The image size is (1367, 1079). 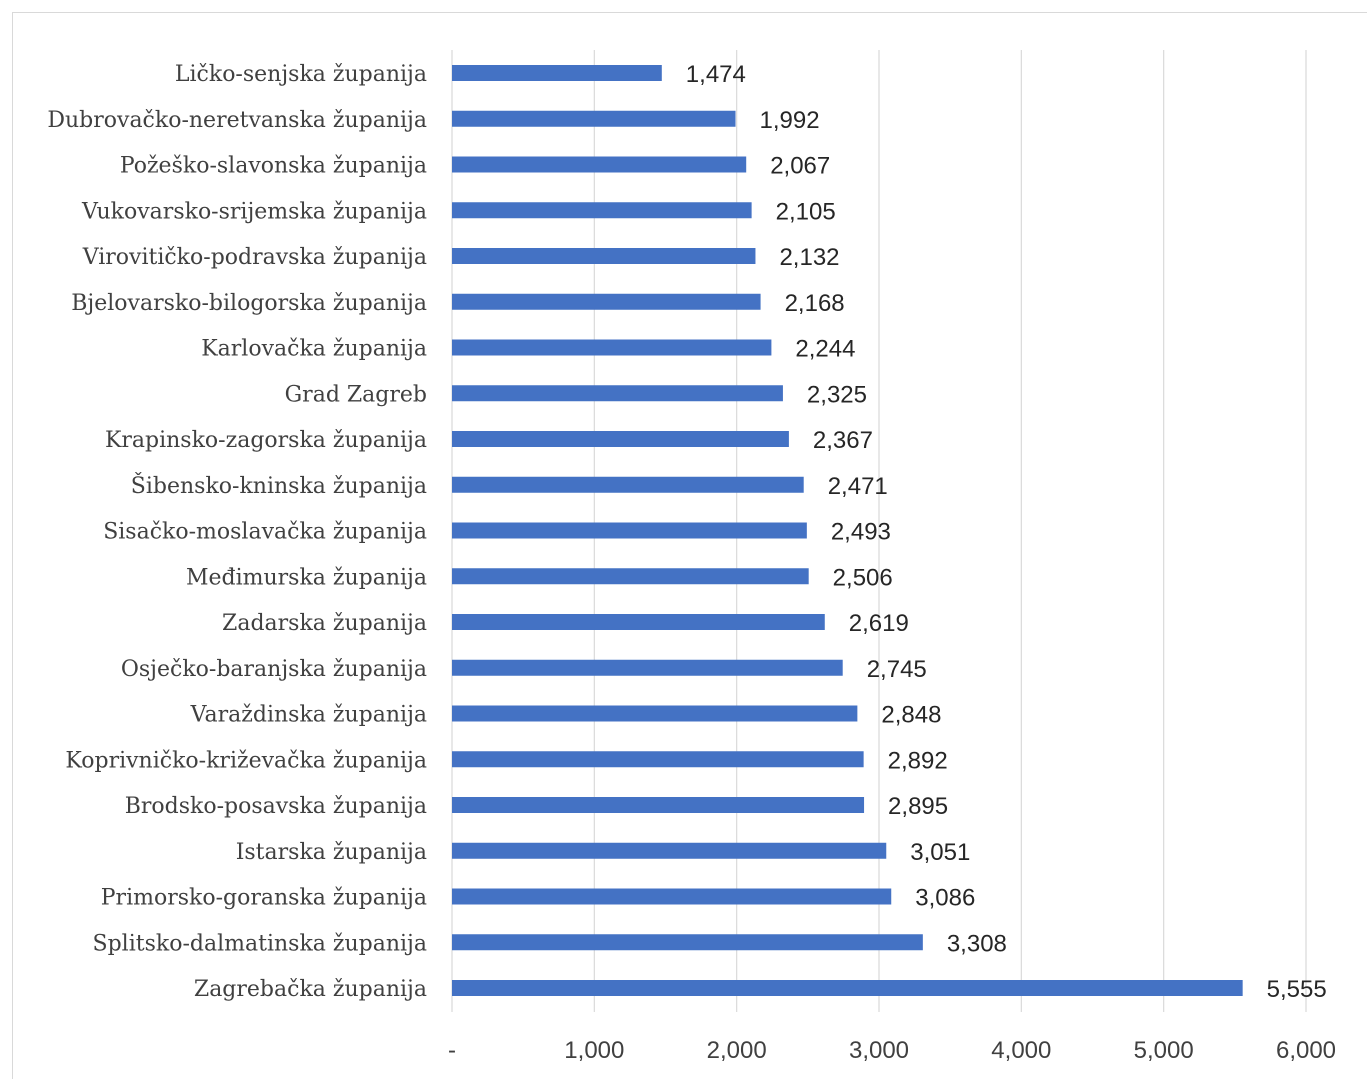 I want to click on x-axis-ticks: - 1,000 2,000 3,000 4,000 5,000 6,000, so click(x=892, y=1050).